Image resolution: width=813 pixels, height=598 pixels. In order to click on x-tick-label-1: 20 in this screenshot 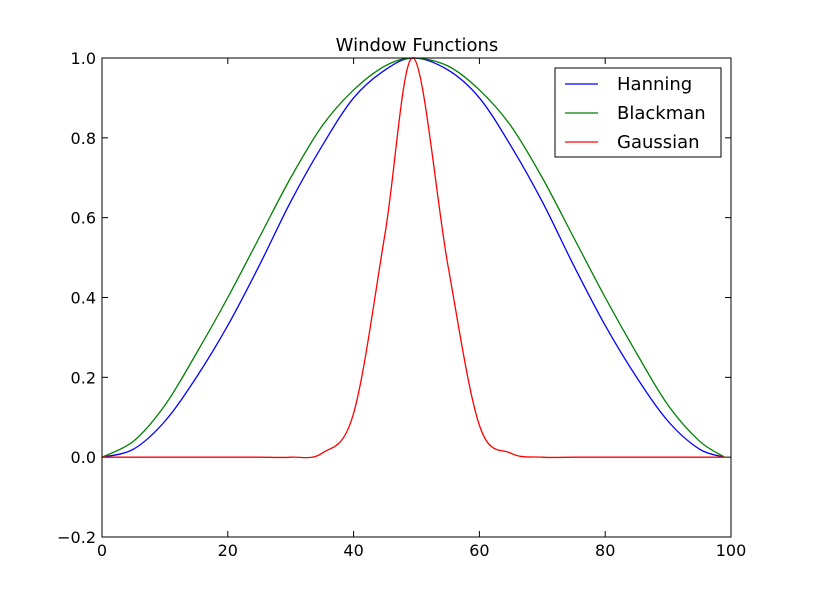, I will do `click(228, 550)`.